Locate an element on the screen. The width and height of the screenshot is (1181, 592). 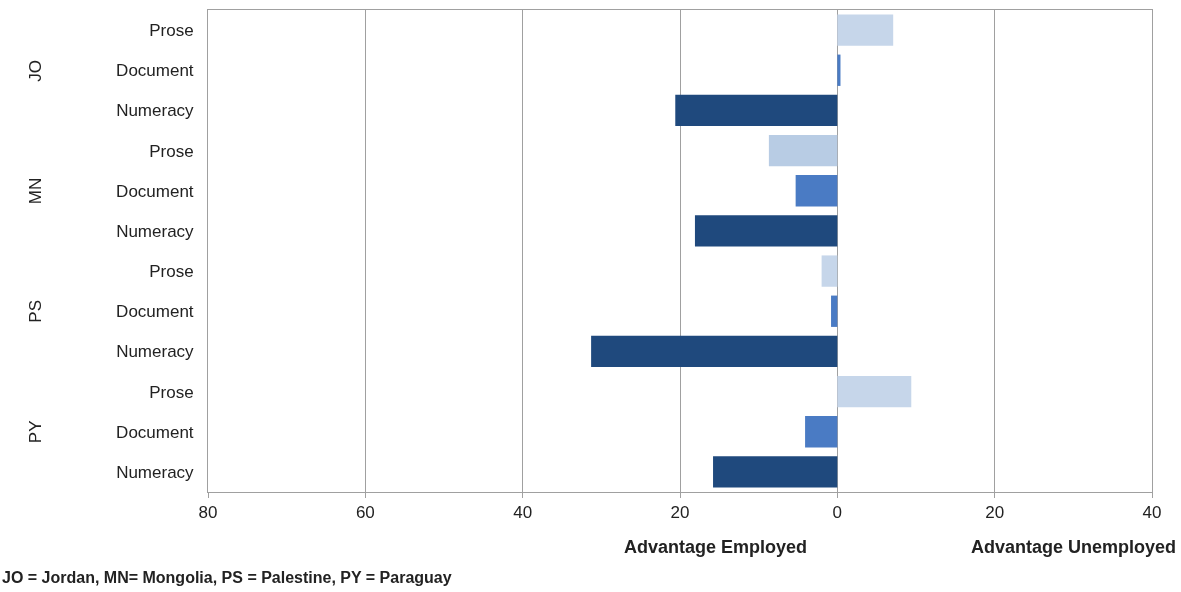
x-tick-label: 0 is located at coordinates (837, 513).